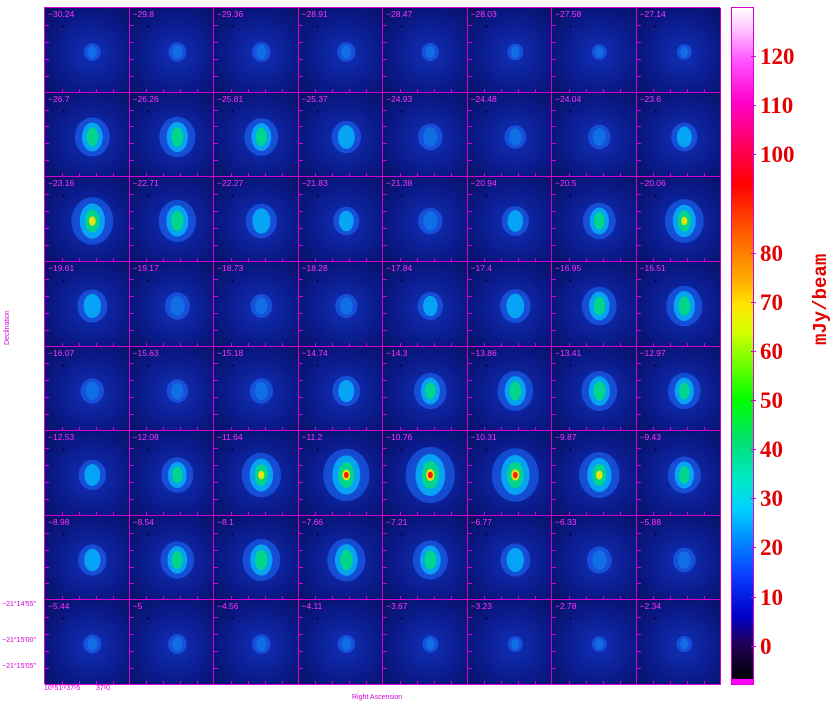 This screenshot has width=830, height=704. Describe the element at coordinates (481, 267) in the screenshot. I see `channel-velocity-label: −17.4` at that location.